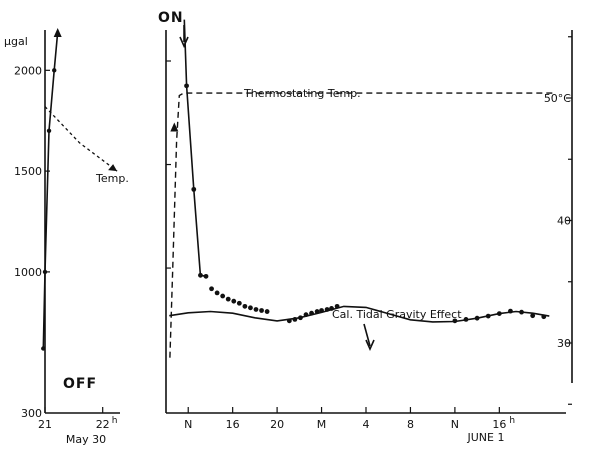 The width and height of the screenshot is (601, 450). Describe the element at coordinates (564, 221) in the screenshot. I see `y-tick-label-right: 40` at that location.